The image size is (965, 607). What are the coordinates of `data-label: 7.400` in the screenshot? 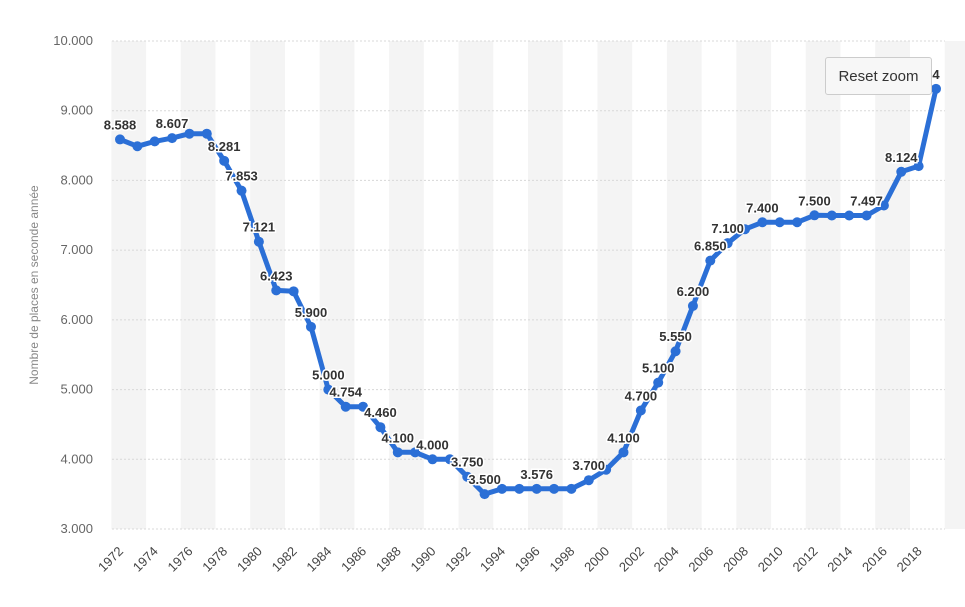 It's located at (762, 207).